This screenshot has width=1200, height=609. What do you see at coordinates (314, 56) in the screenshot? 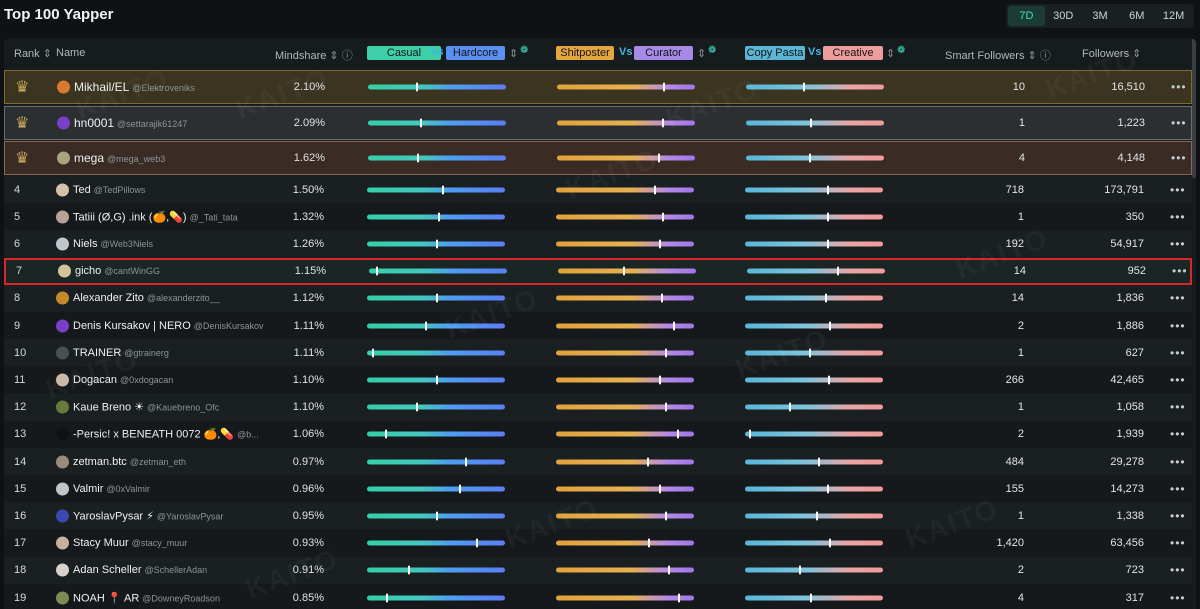
I see `mindshare-header: Mindshare ⇕ ⓘ` at bounding box center [314, 56].